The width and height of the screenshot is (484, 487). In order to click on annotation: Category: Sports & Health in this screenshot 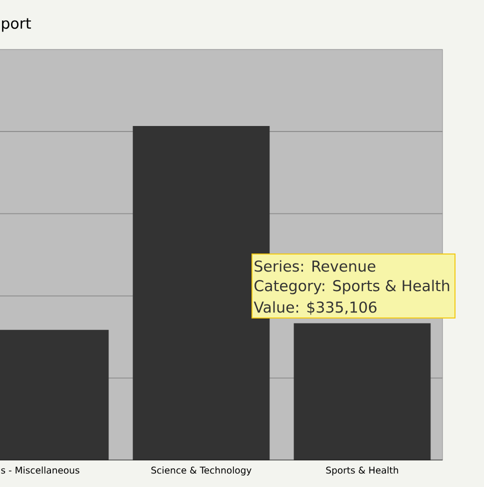, I will do `click(352, 287)`.